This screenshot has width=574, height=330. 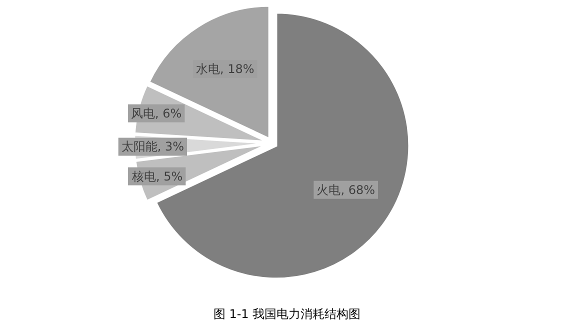 I want to click on slice-label: 水电, so click(x=208, y=69).